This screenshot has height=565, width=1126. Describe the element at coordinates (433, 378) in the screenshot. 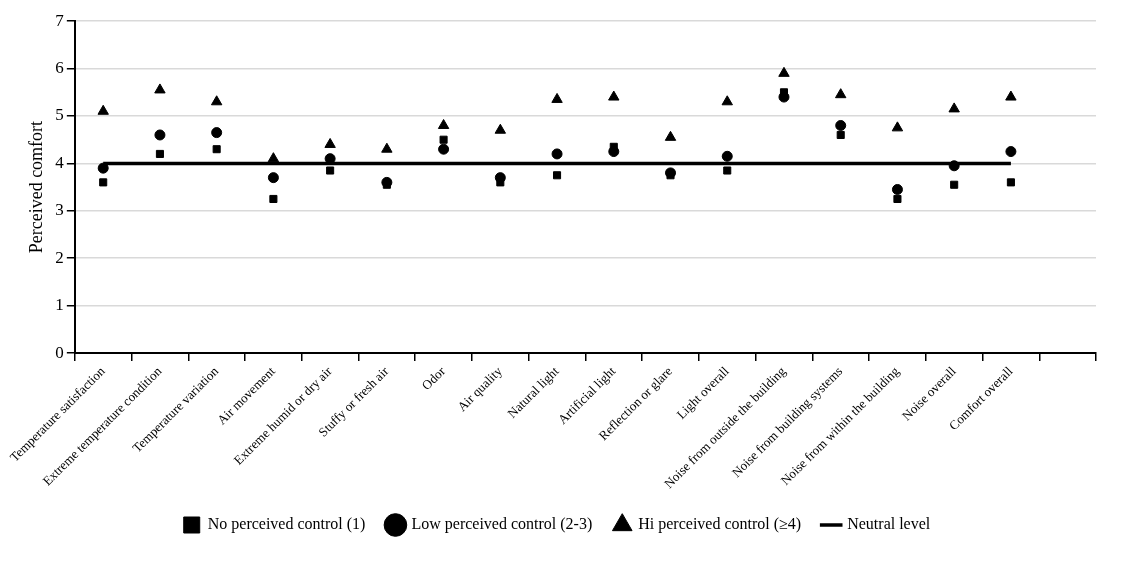

I see `x-tick-label: Odor` at that location.